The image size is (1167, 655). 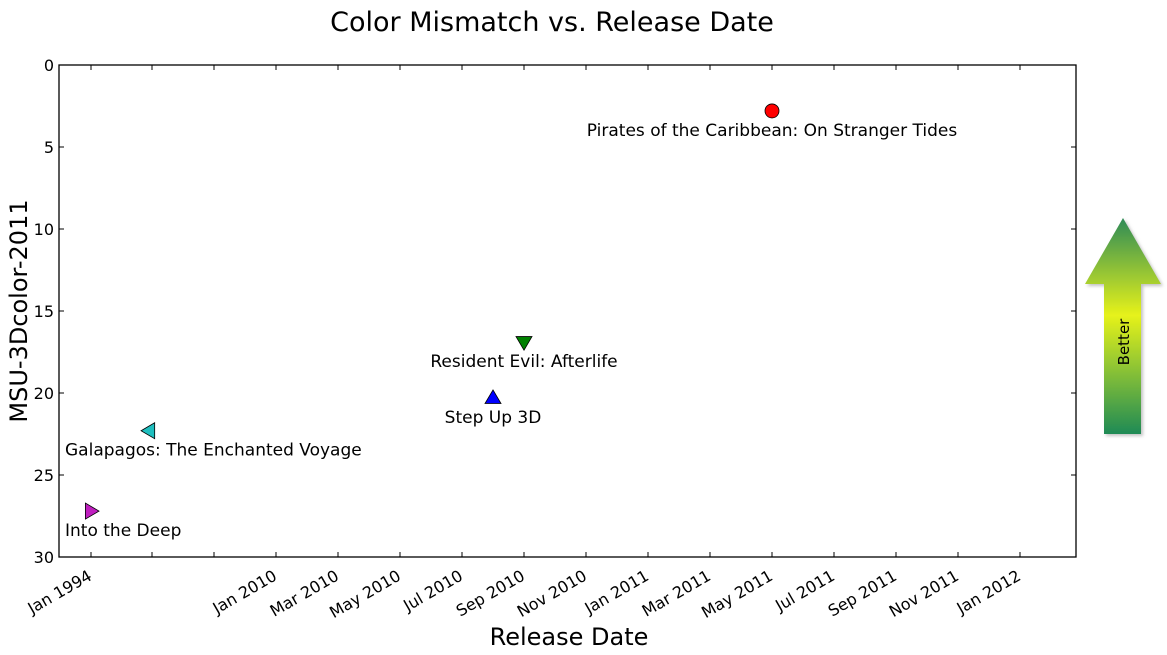 What do you see at coordinates (19, 310) in the screenshot?
I see `y-axis-title: MSU-3Dcolor-2011` at bounding box center [19, 310].